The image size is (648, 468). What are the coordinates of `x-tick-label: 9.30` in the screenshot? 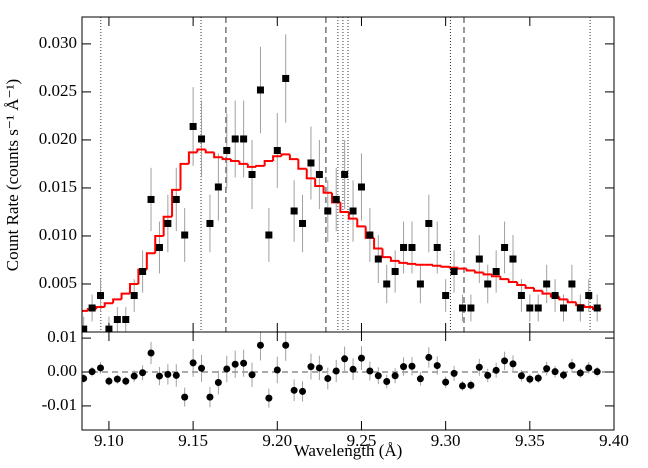 It's located at (446, 440).